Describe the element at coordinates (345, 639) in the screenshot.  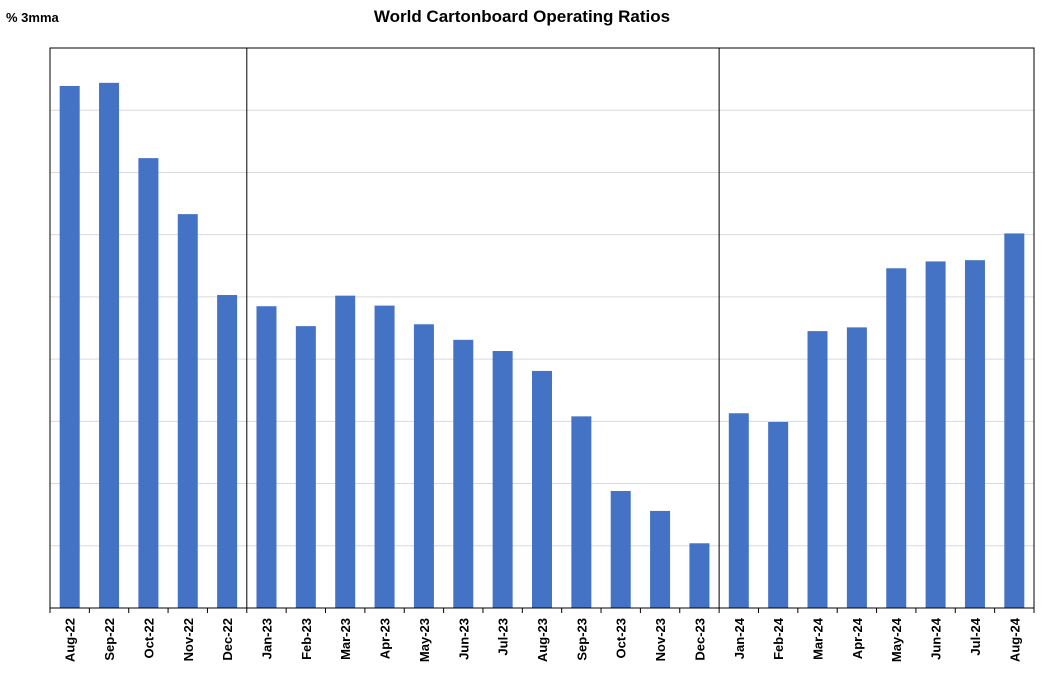
I see `x-tick-label: Mar-23` at that location.